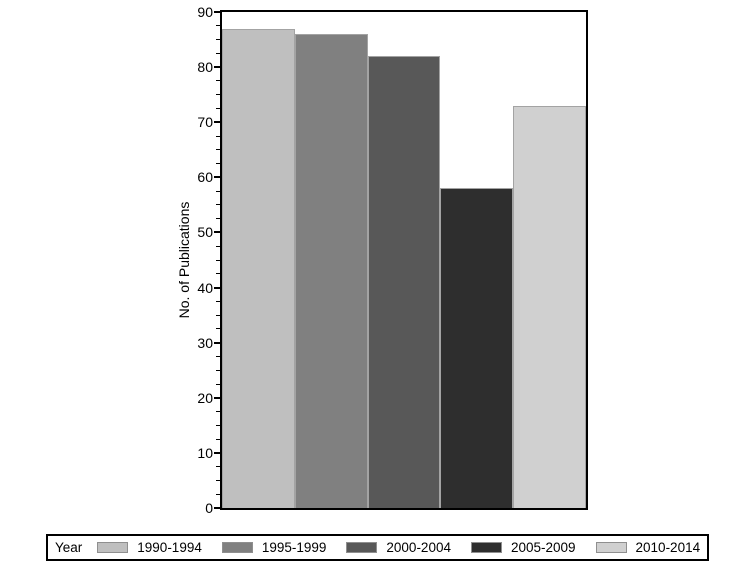 This screenshot has width=756, height=567. What do you see at coordinates (205, 342) in the screenshot?
I see `y-axis-tick-label: 30` at bounding box center [205, 342].